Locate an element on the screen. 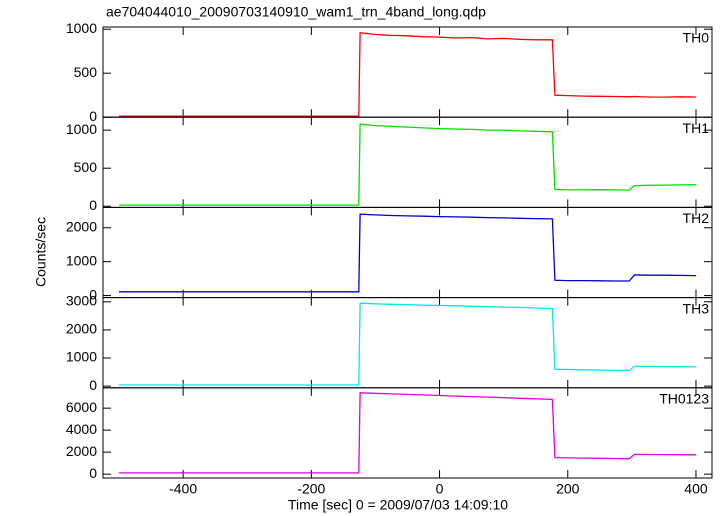  x-tick-label: 200 is located at coordinates (568, 489).